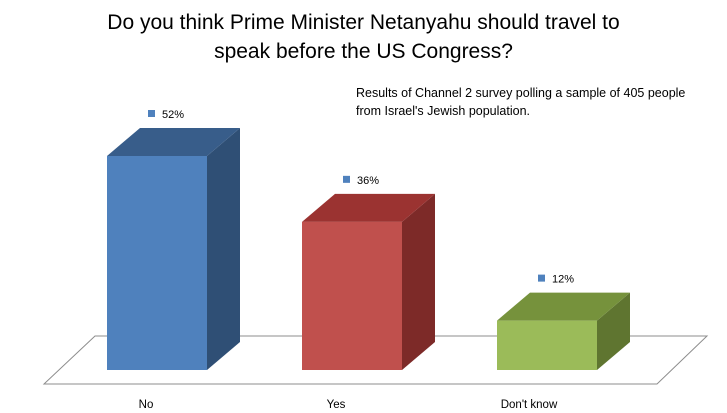  I want to click on chart-subtitle-line-2: from Israel's Jewish population., so click(443, 111).